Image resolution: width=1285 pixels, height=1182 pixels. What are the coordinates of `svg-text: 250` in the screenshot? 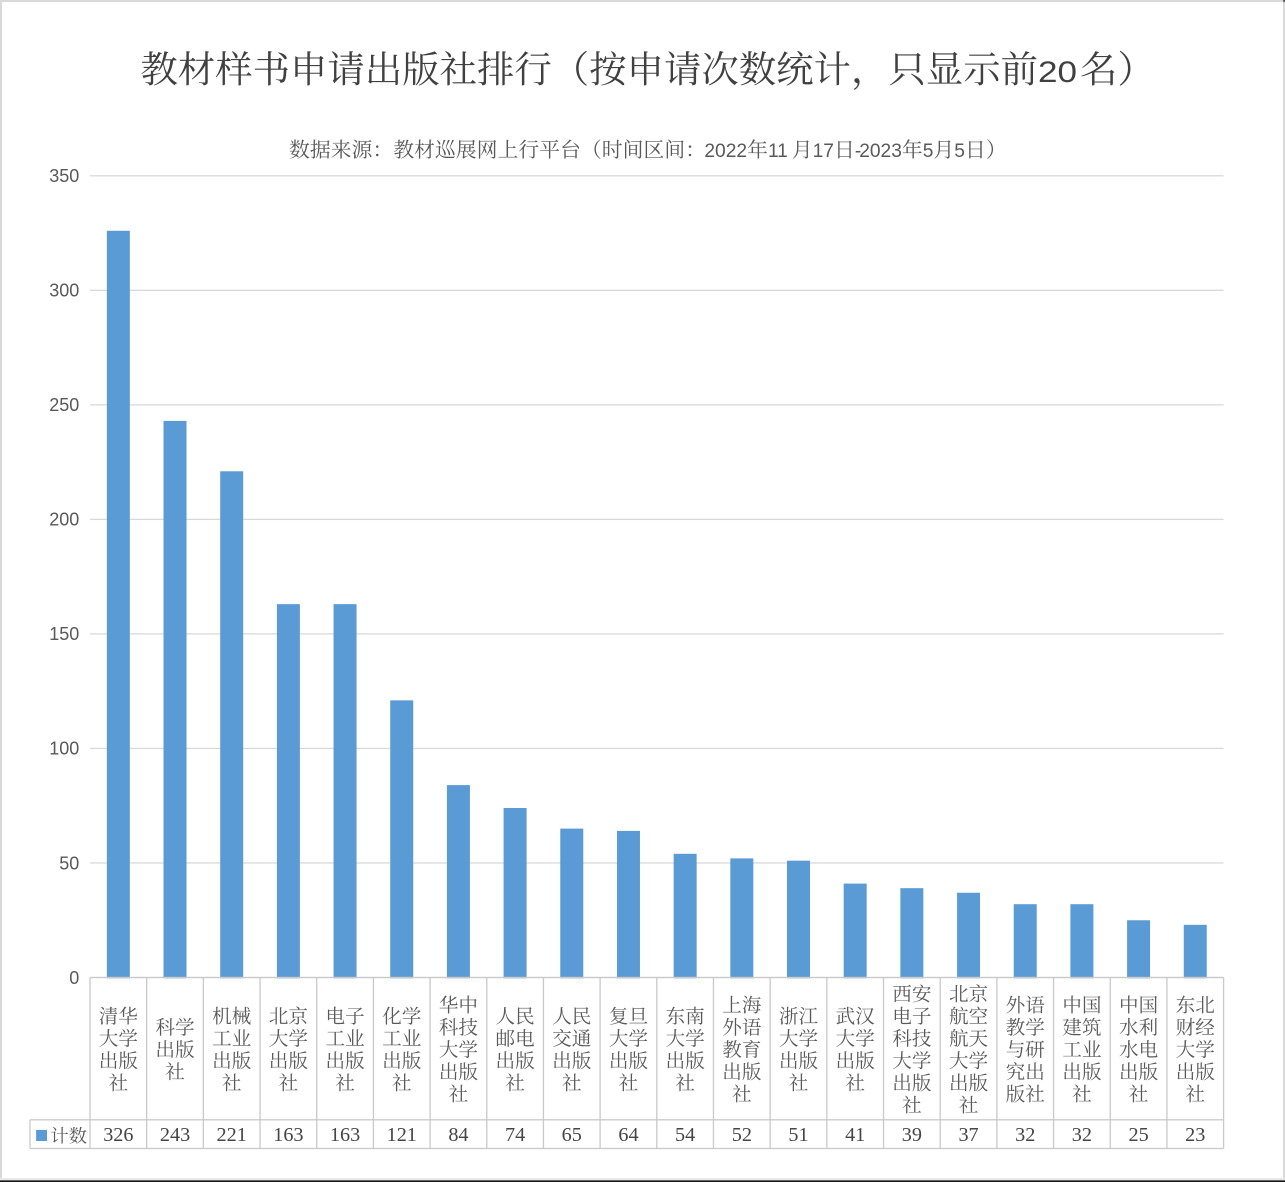 It's located at (64, 405).